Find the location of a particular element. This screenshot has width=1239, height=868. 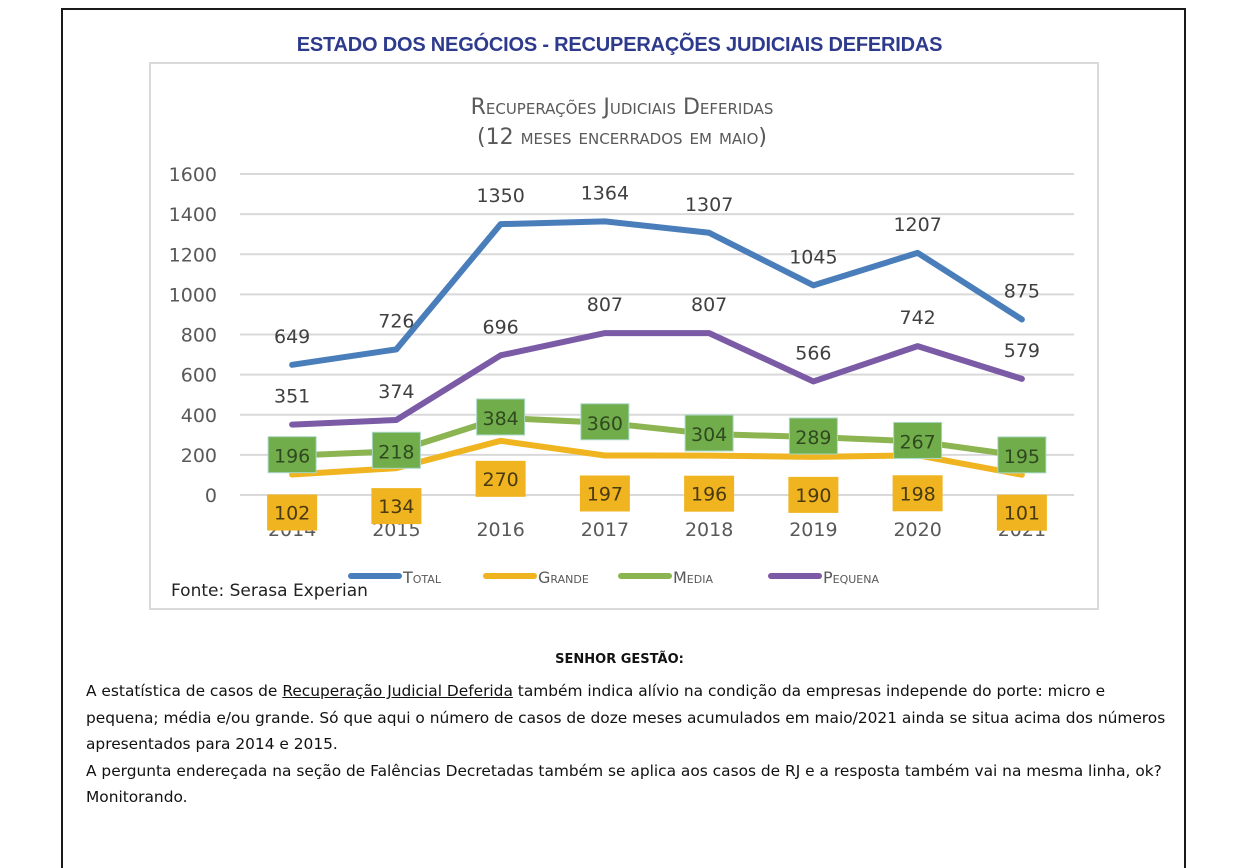

x-tick-label: 2019 is located at coordinates (813, 530).